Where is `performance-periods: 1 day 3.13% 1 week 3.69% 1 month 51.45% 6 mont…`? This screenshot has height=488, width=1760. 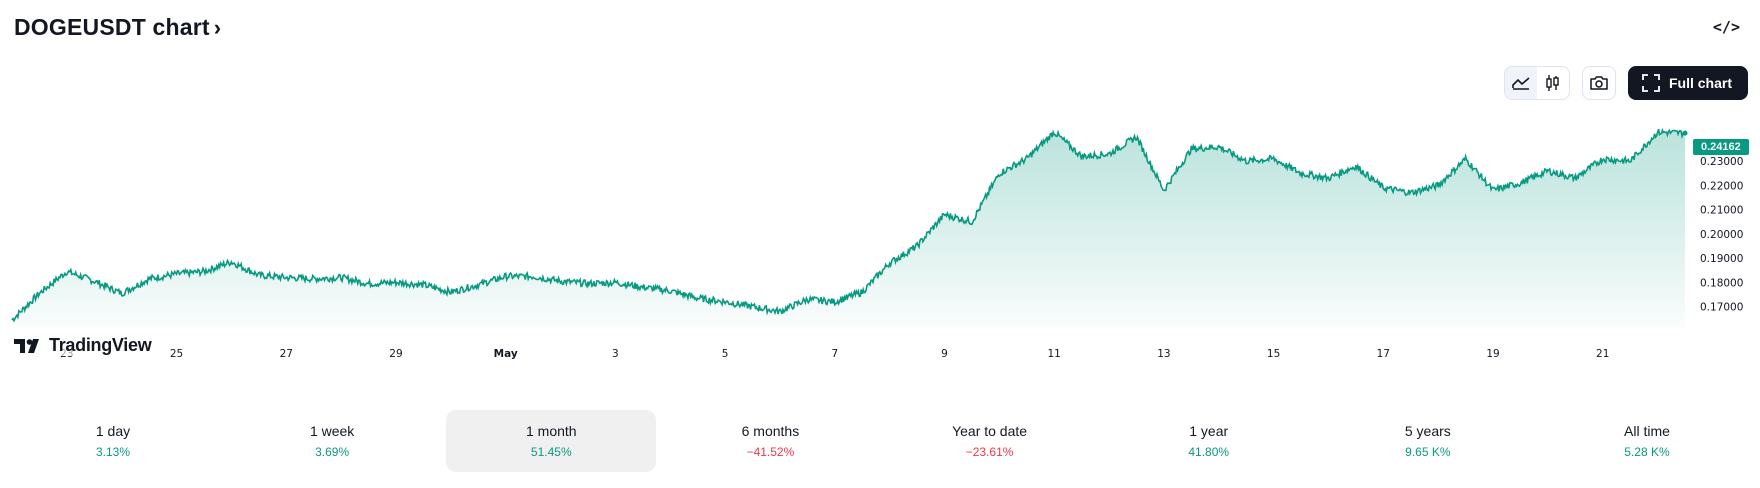
performance-periods: 1 day 3.13% 1 week 3.69% 1 month 51.45% 6 mont… is located at coordinates (880, 441).